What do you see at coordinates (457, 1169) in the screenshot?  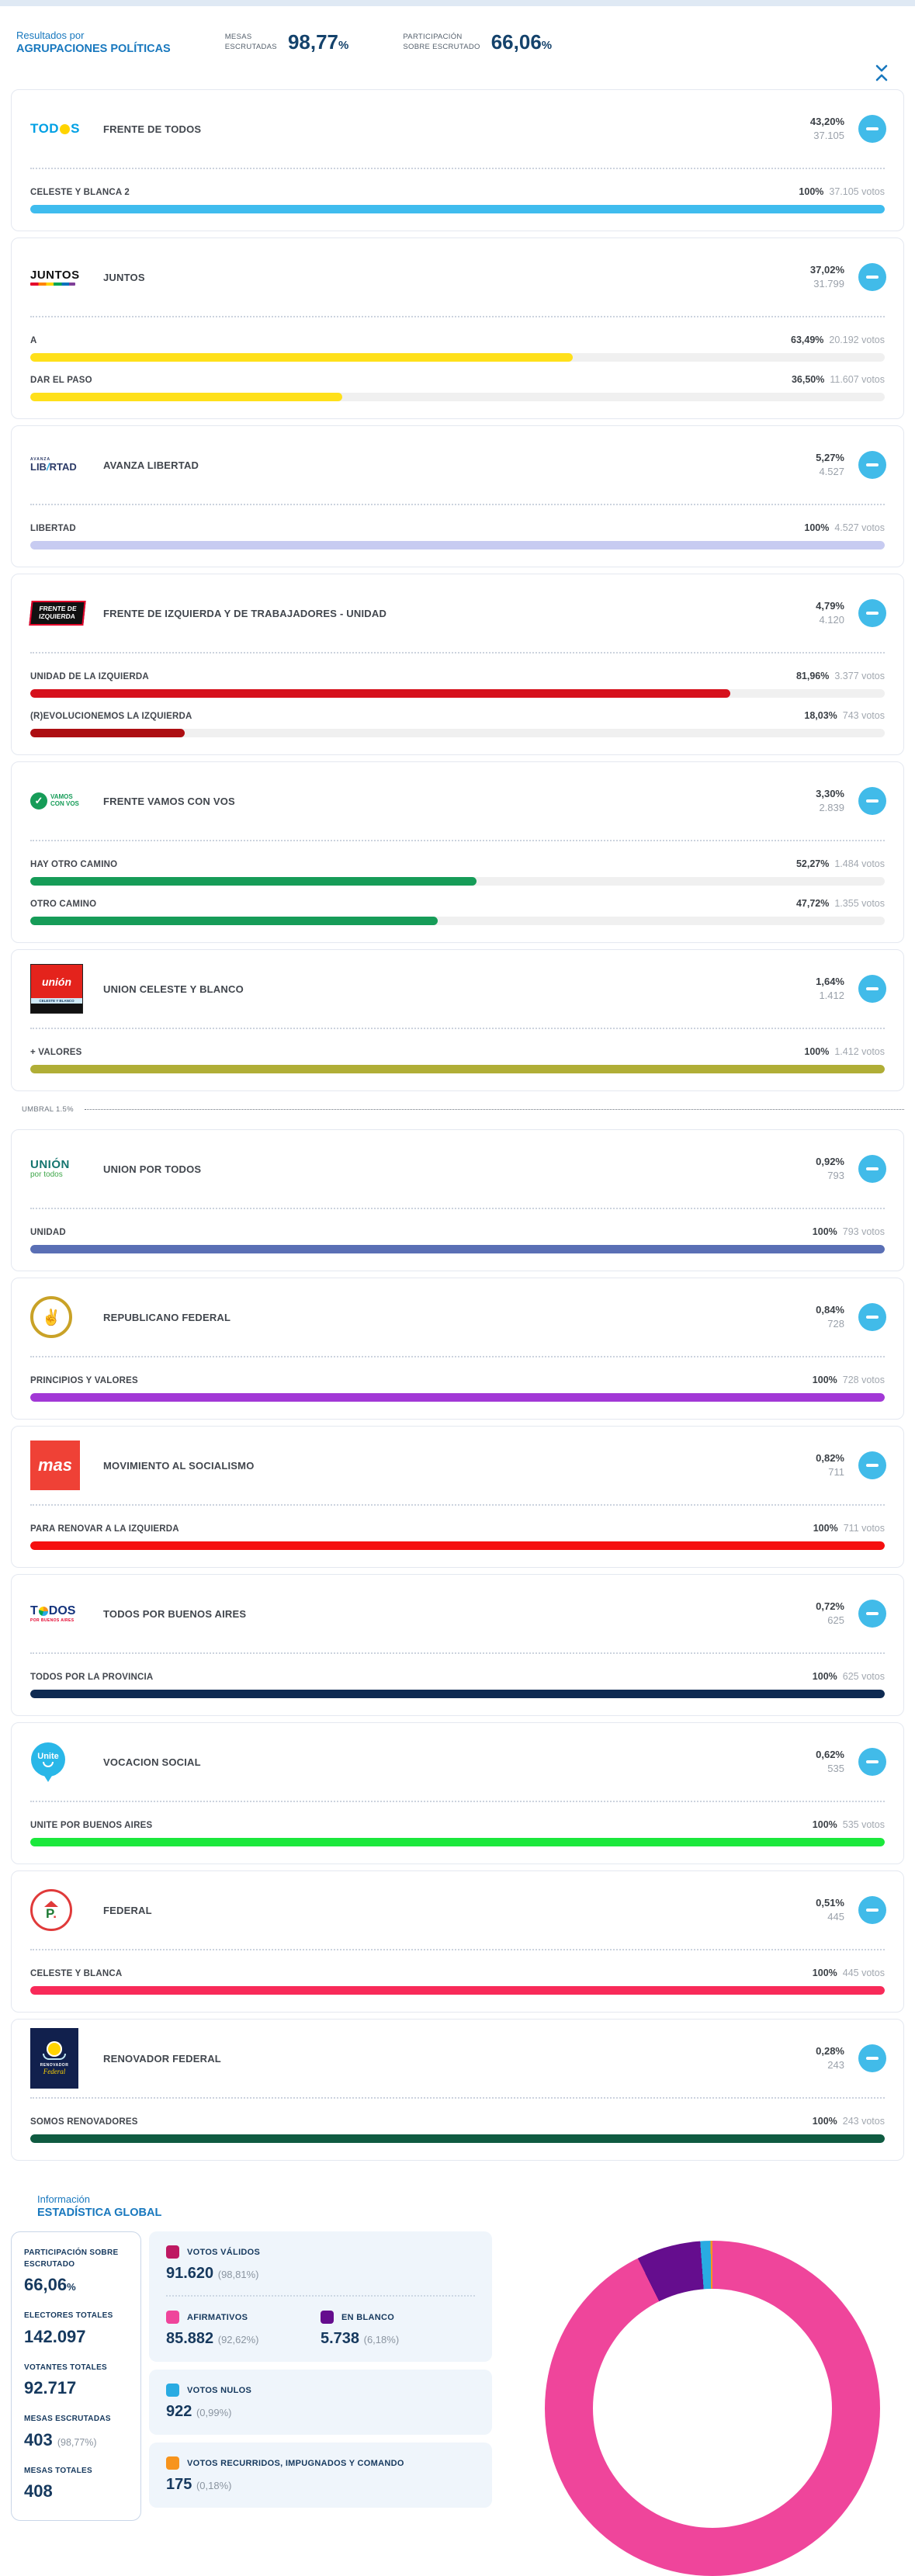 I see `party-card-header: UNIÓN por todos UNION POR TODOS 0,92% 793` at bounding box center [457, 1169].